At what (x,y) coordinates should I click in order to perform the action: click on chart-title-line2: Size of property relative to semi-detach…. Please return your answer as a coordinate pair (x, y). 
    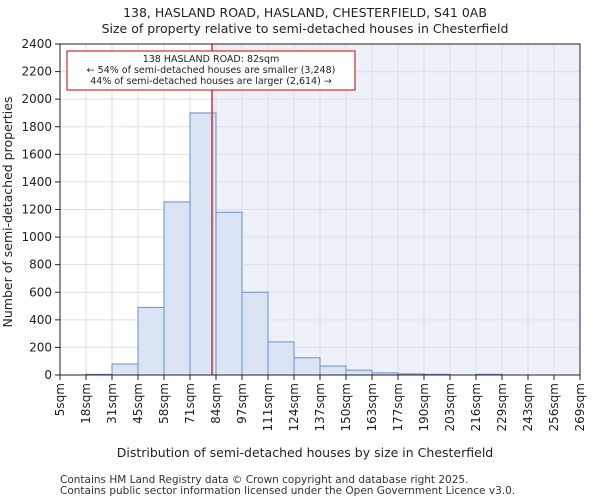
    Looking at the image, I should click on (305, 28).